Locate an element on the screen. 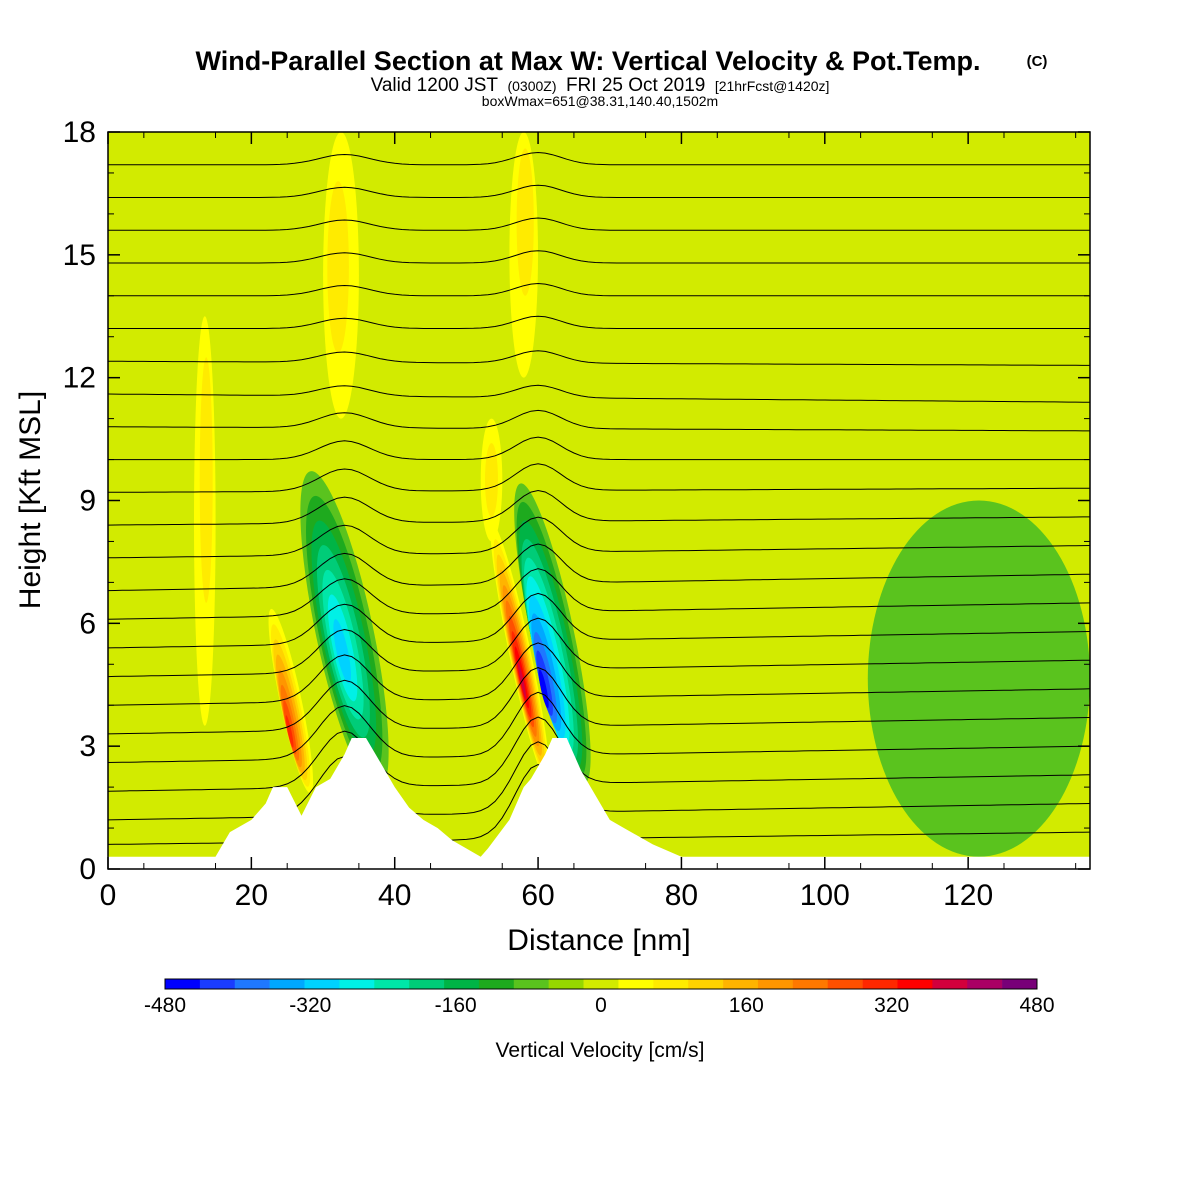  y-tick-label: 9 is located at coordinates (87, 501).